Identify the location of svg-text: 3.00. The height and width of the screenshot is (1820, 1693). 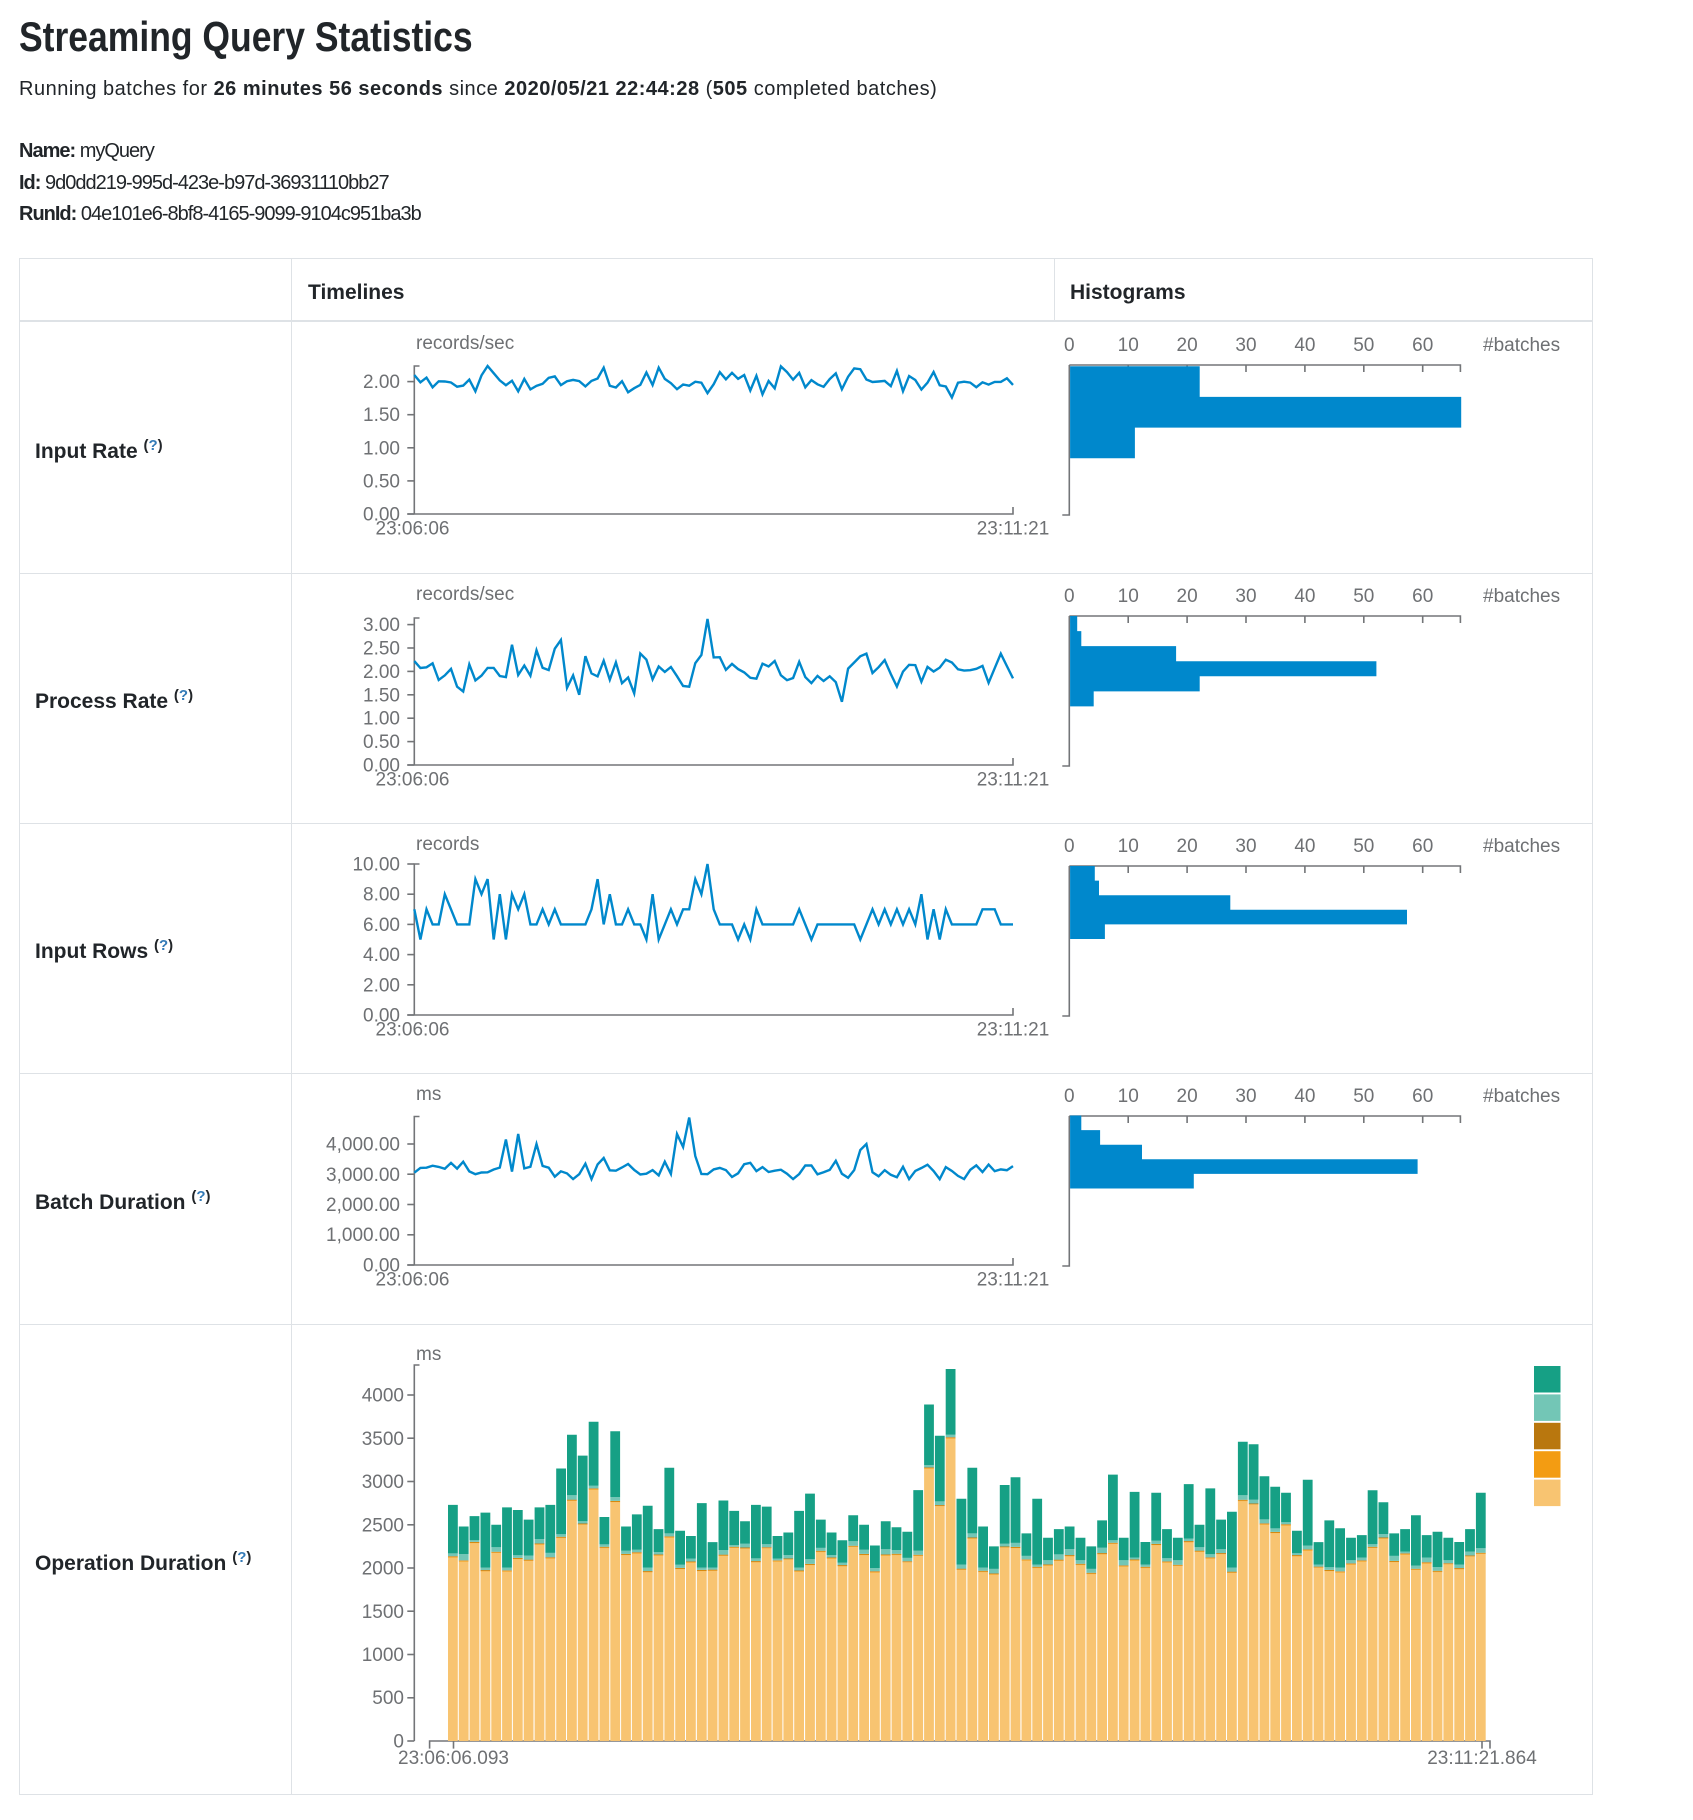
(381, 625).